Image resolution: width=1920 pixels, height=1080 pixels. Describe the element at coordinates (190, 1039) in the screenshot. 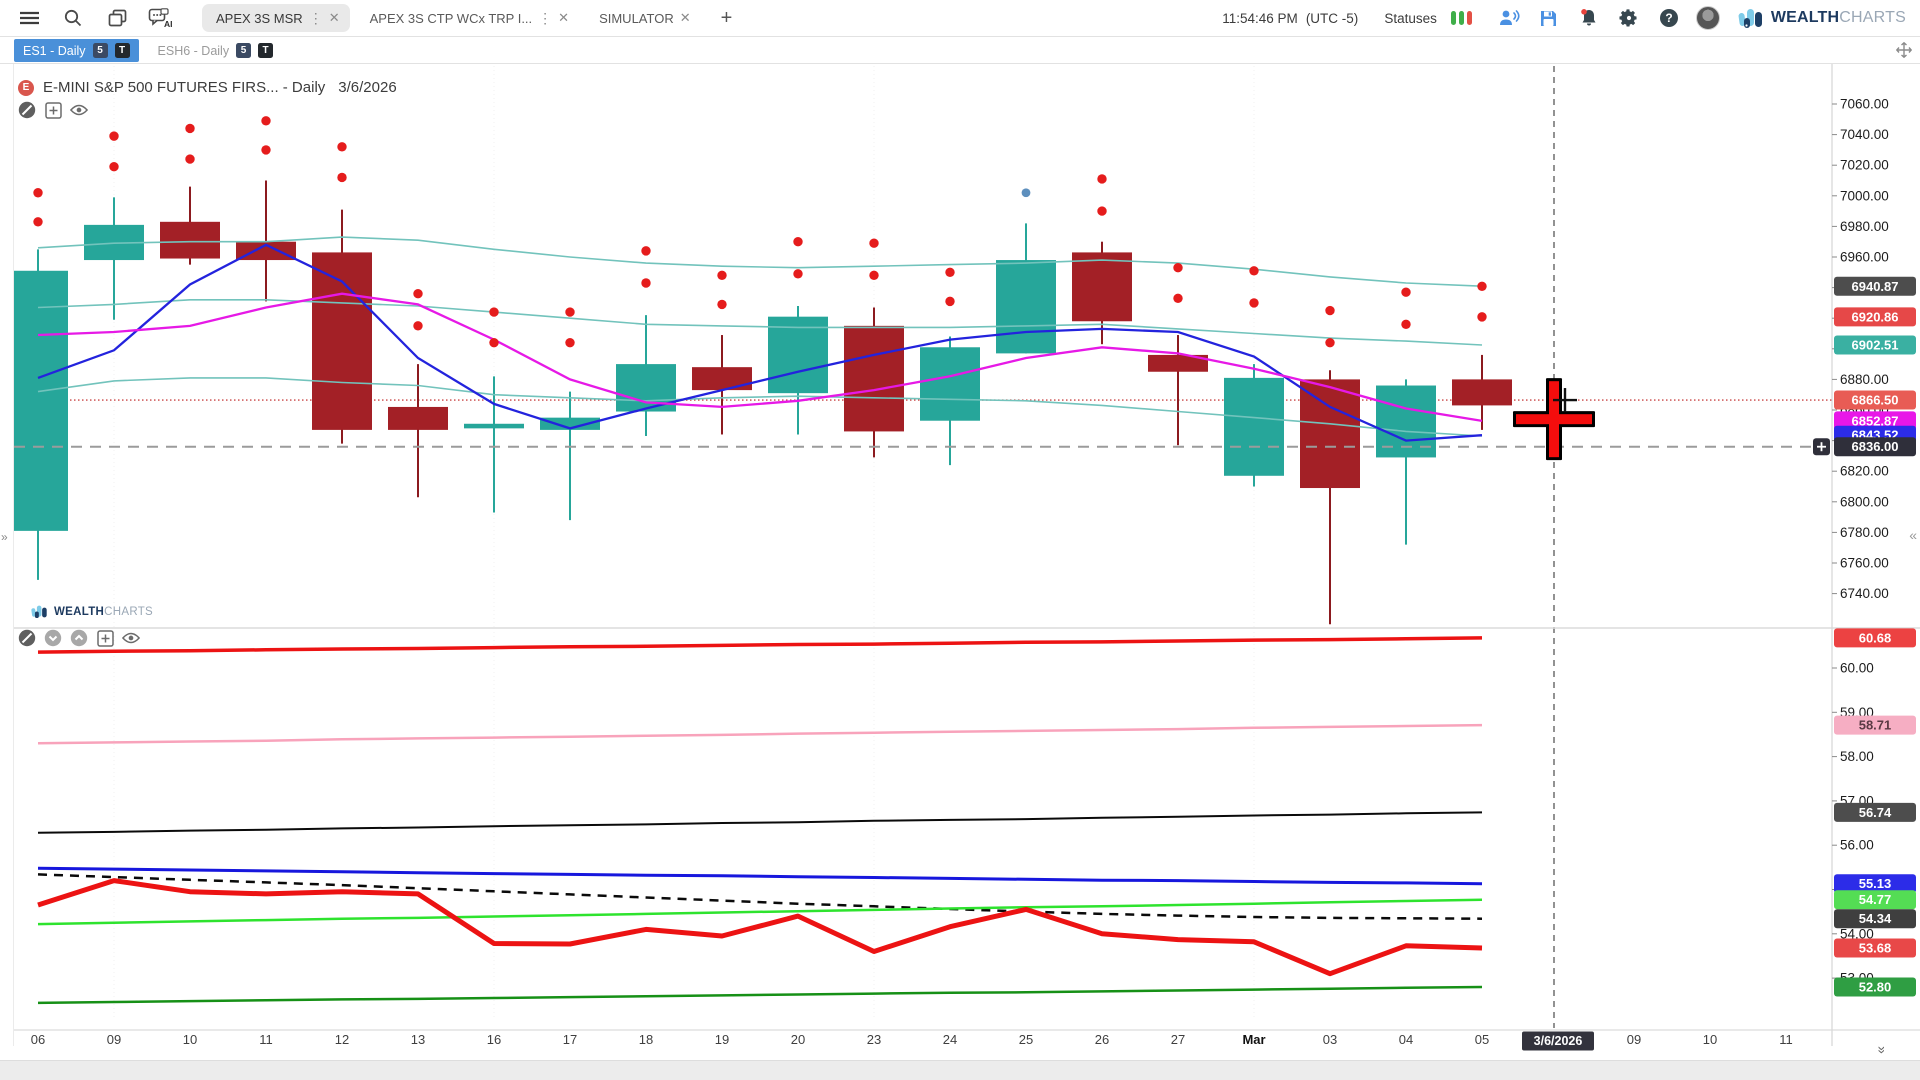

I see `svg-text: 10` at that location.